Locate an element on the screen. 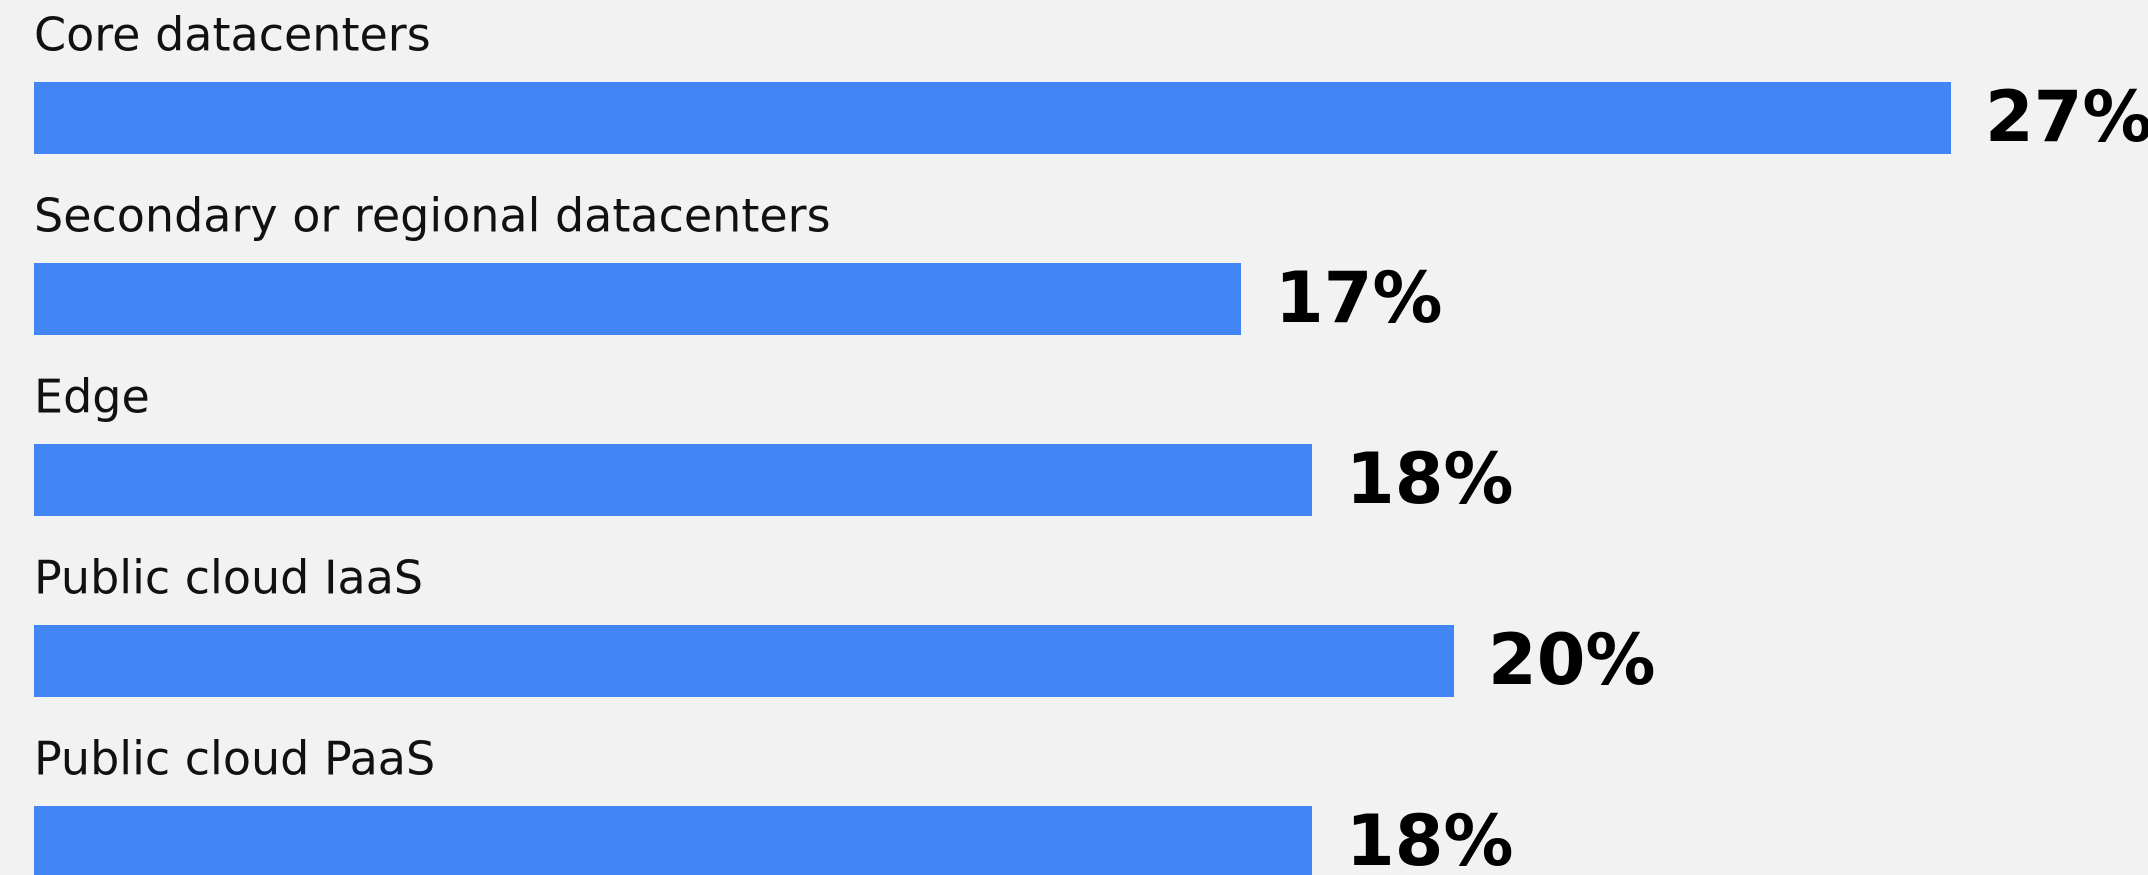  category-label: Public cloud PaaS is located at coordinates (234, 759).